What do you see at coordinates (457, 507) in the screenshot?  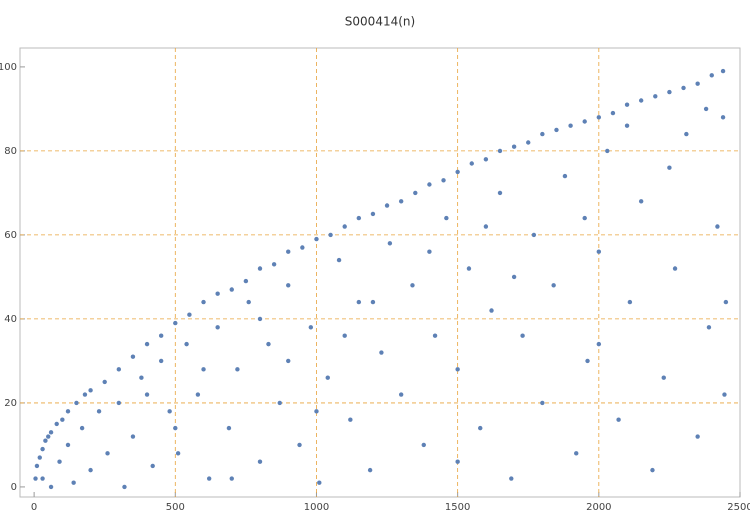 I see `x-tick-label: 1500` at bounding box center [457, 507].